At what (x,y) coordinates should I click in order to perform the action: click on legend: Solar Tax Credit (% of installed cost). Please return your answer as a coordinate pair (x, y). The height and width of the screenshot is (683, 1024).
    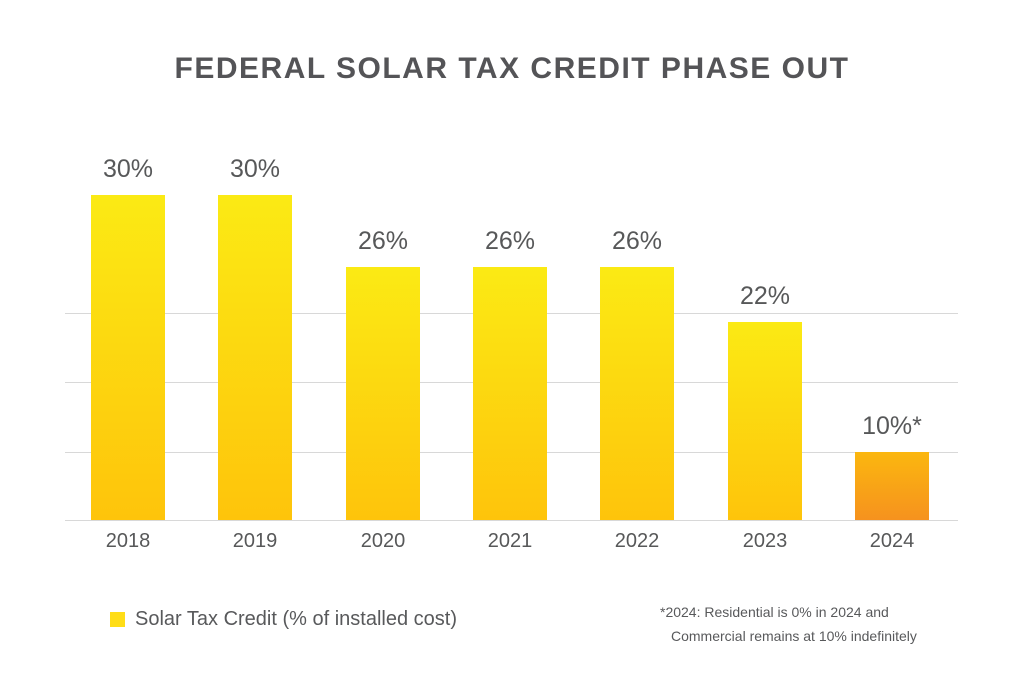
    Looking at the image, I should click on (283, 619).